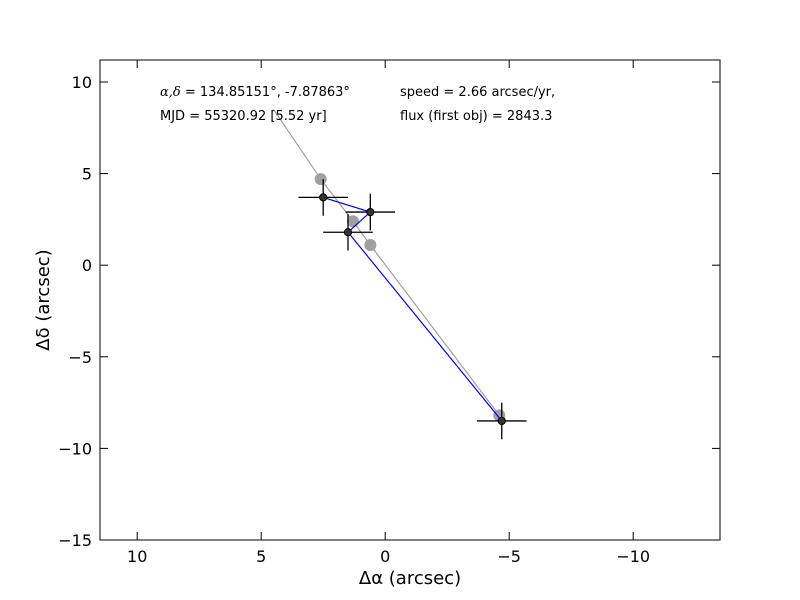 Image resolution: width=800 pixels, height=600 pixels. I want to click on x-axis-title: Δα (arcsec), so click(410, 578).